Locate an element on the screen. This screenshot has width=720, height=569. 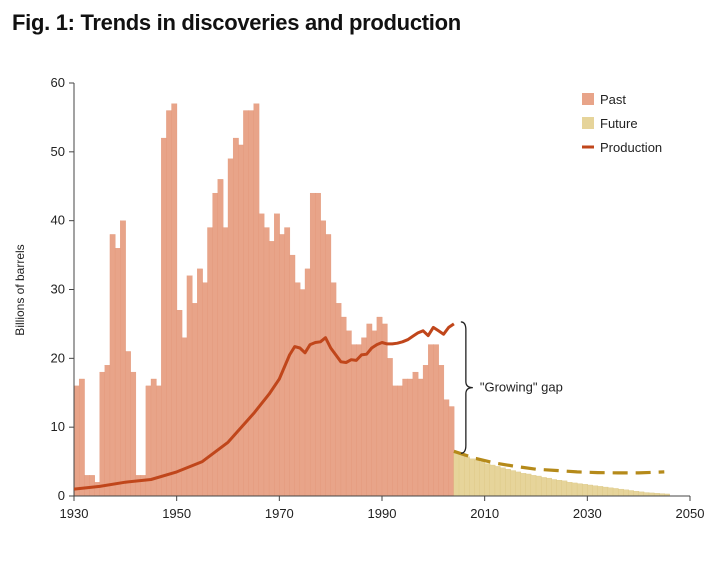
bar-past-1993 is located at coordinates (400, 441).